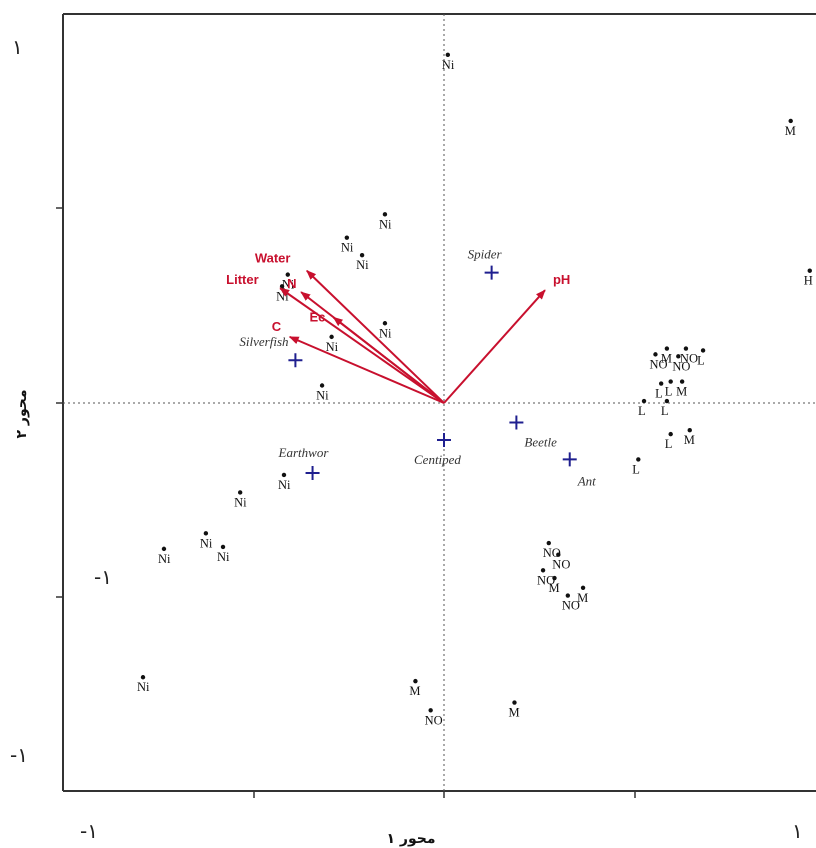 The image size is (816, 848). What do you see at coordinates (586, 480) in the screenshot?
I see `species-label-ant: Ant` at bounding box center [586, 480].